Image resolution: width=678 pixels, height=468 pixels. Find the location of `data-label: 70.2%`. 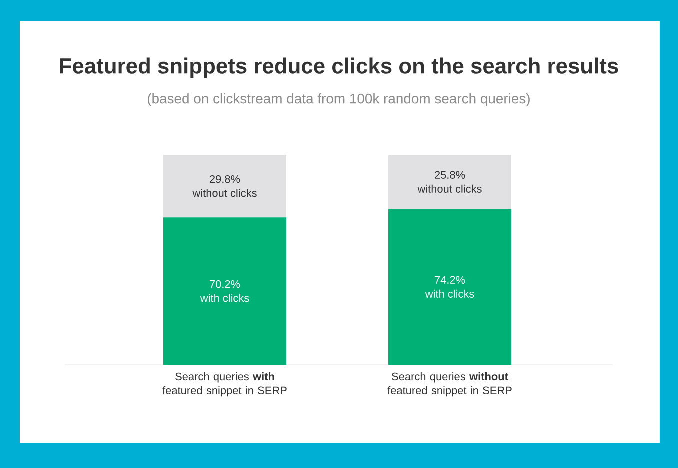

data-label: 70.2% is located at coordinates (225, 284).